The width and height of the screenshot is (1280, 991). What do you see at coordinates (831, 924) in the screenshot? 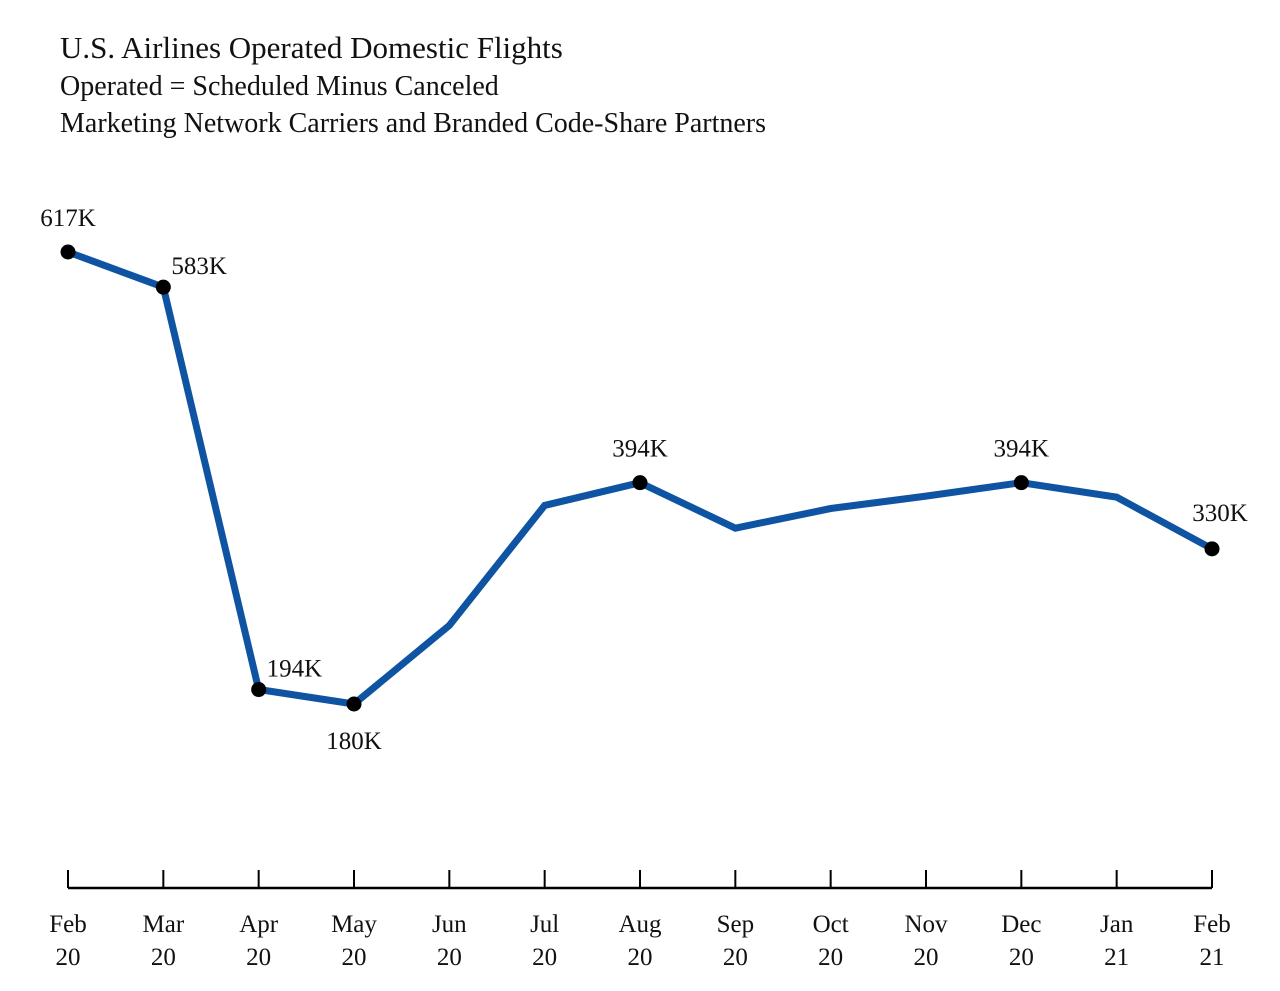
I see `x-tick-label-month: Oct` at bounding box center [831, 924].